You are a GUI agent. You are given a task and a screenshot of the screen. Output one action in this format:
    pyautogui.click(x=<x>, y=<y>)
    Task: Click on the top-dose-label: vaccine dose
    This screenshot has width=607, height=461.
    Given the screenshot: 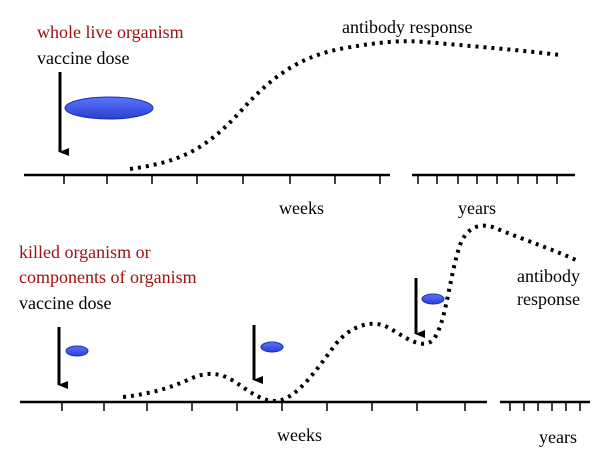 What is the action you would take?
    pyautogui.click(x=83, y=58)
    